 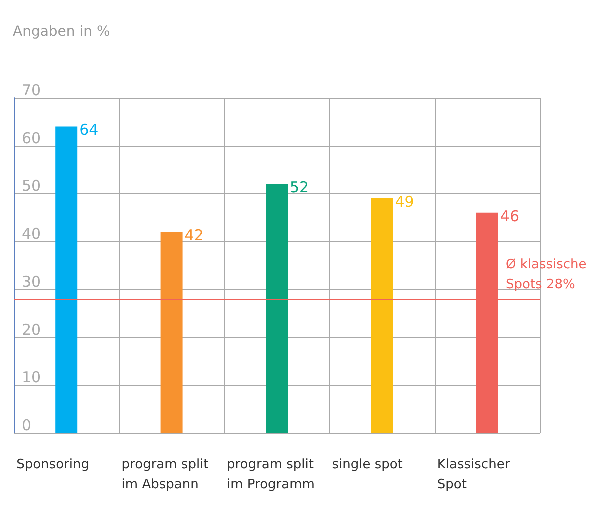 What do you see at coordinates (32, 377) in the screenshot?
I see `y-tick-label: 10` at bounding box center [32, 377].